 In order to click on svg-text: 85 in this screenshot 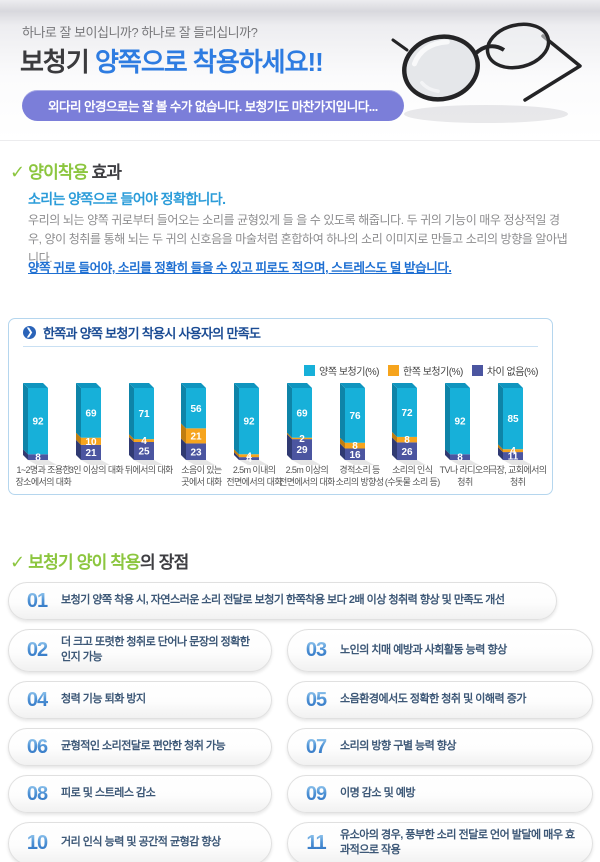, I will do `click(513, 419)`.